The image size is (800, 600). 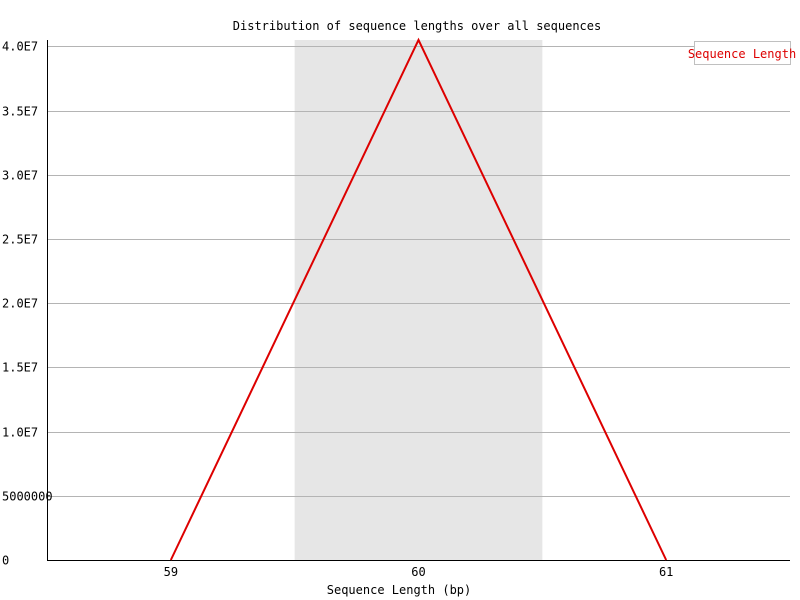 What do you see at coordinates (27, 497) in the screenshot?
I see `y-tick-label: 5000000` at bounding box center [27, 497].